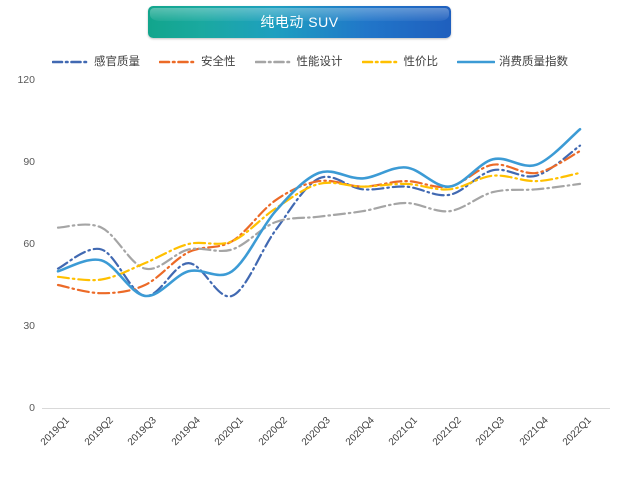 The width and height of the screenshot is (620, 478). I want to click on y-axis-tick-2: 60, so click(29, 244).